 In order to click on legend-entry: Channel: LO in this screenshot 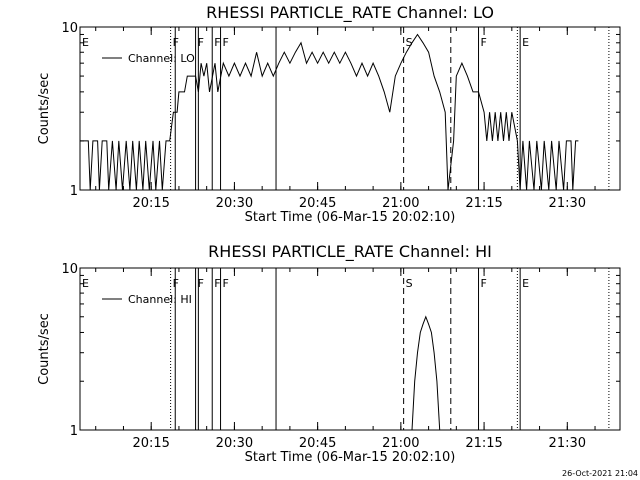, I will do `click(161, 58)`.